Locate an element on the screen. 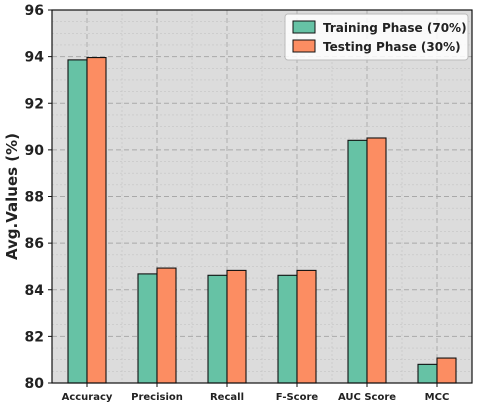 The width and height of the screenshot is (480, 405). y-tick-label: 92 is located at coordinates (34, 104).